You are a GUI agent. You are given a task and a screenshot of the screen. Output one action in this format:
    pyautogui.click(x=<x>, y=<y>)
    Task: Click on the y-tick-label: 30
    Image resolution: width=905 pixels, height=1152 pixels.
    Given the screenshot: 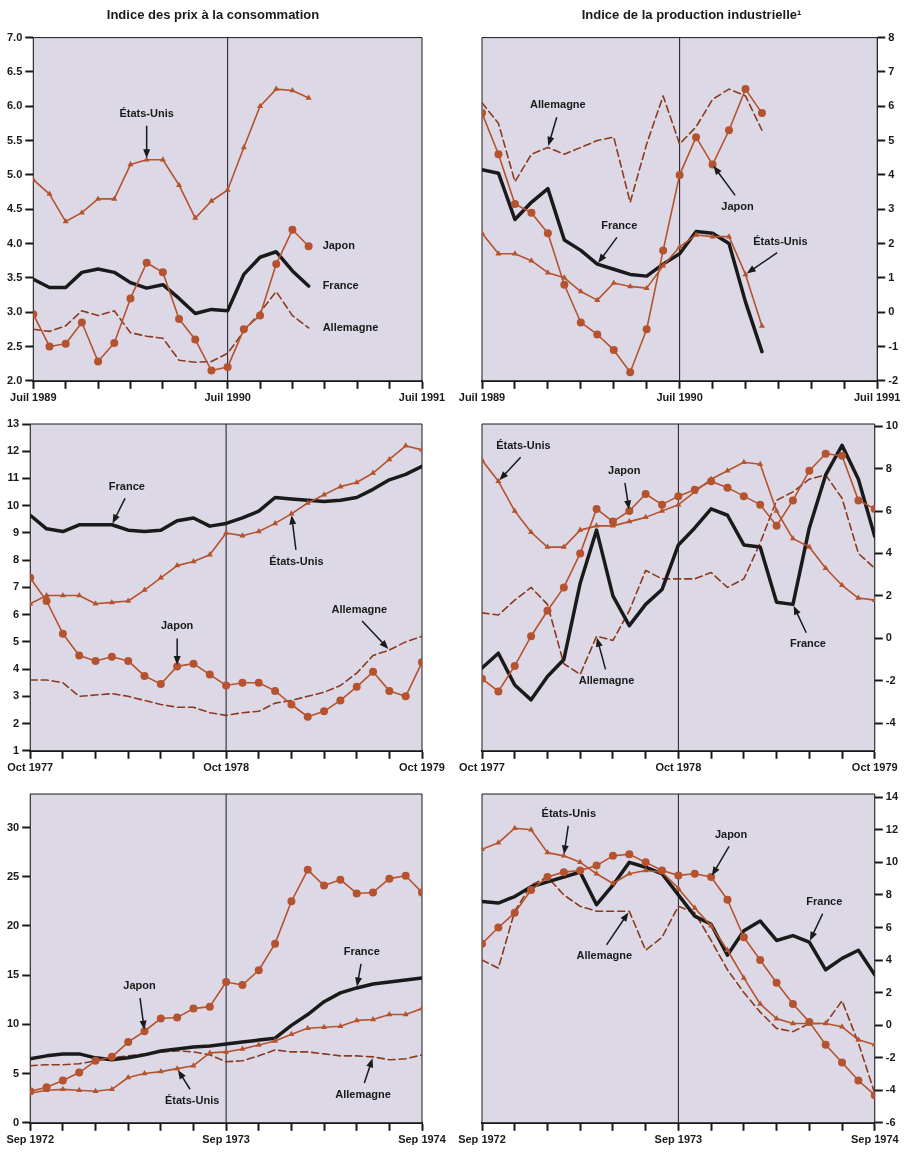 What is the action you would take?
    pyautogui.click(x=13, y=826)
    